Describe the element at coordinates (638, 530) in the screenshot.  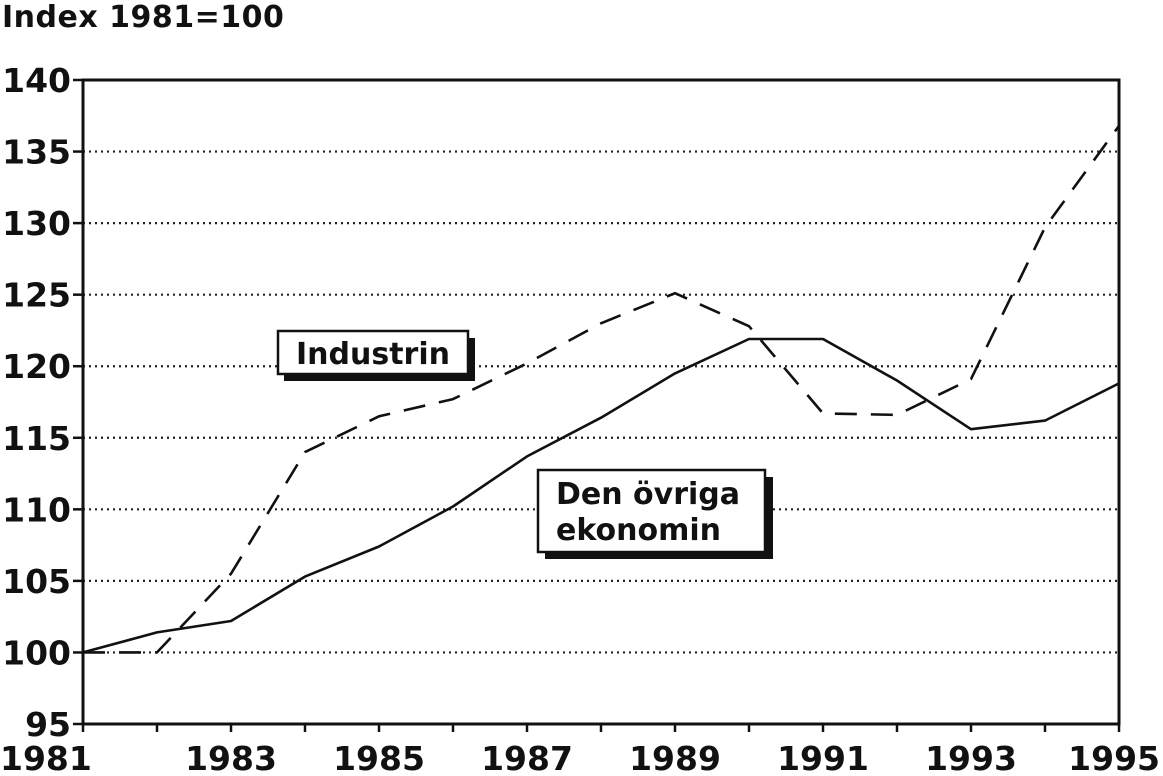
I see `annotation-ovriga-label-line2: ekonomin` at that location.